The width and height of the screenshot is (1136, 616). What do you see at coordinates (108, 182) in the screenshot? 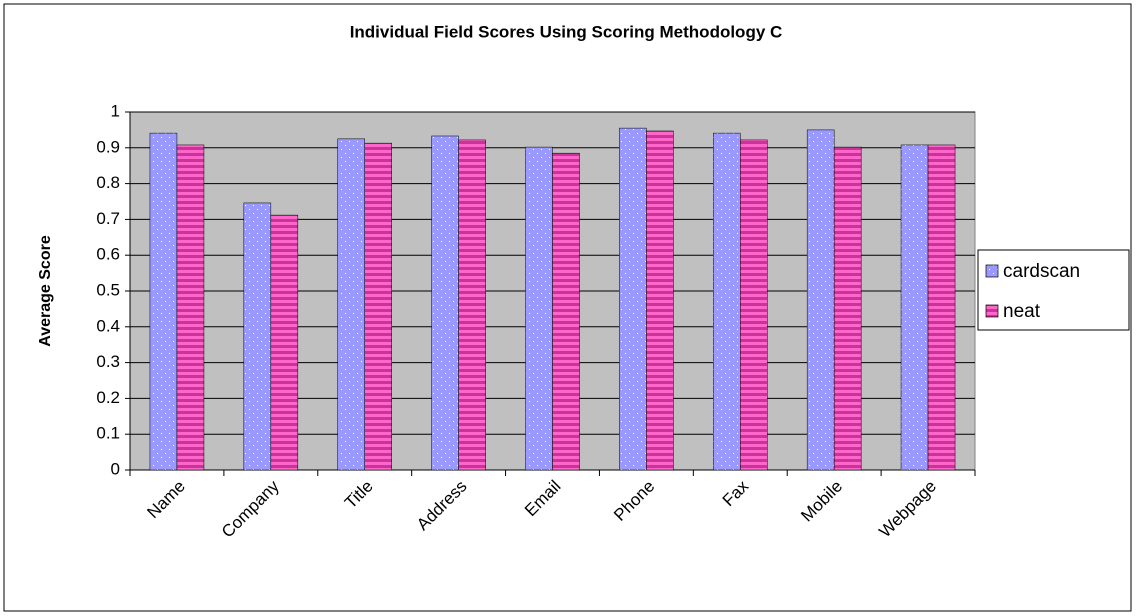
I see `y-tick-label: 0.8` at bounding box center [108, 182].